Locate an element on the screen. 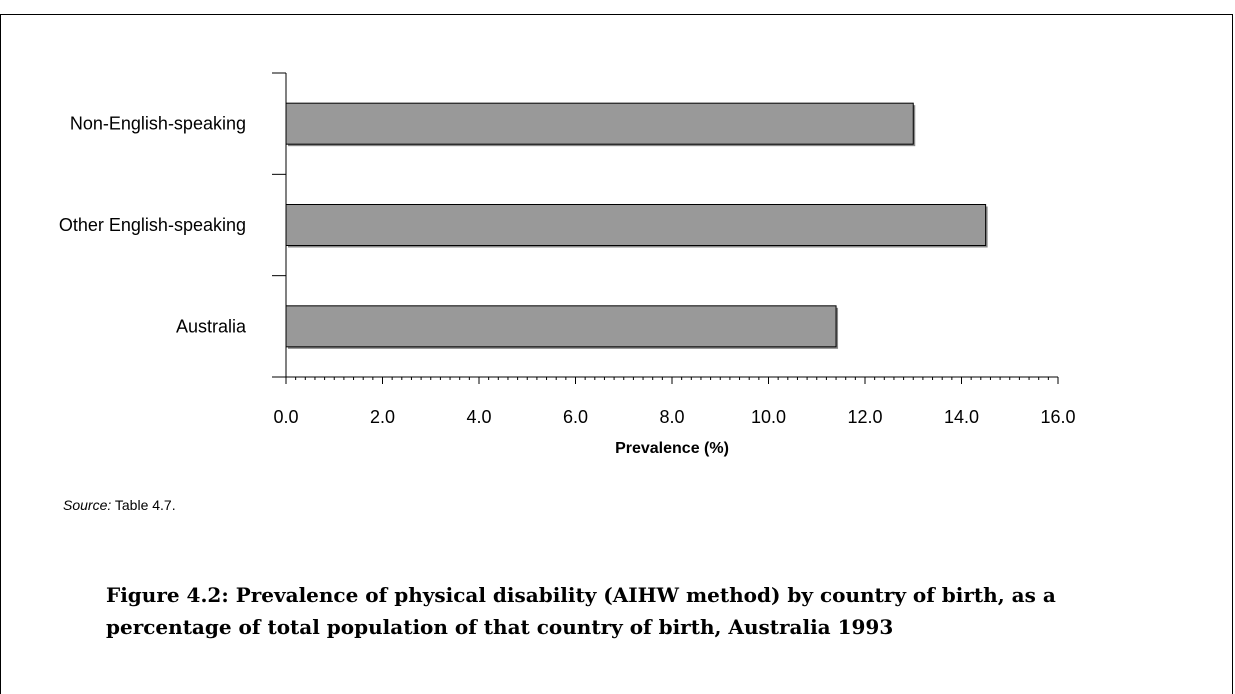  source-note: Source: Table 4.7. is located at coordinates (119, 505).